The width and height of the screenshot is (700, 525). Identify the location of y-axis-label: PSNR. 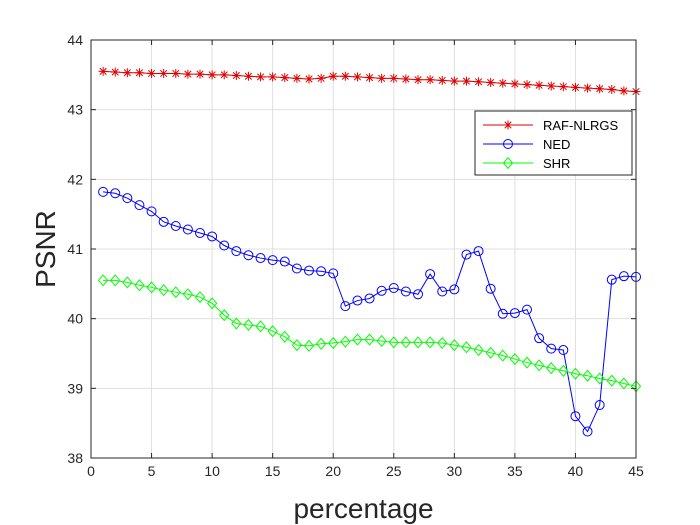
(45, 249).